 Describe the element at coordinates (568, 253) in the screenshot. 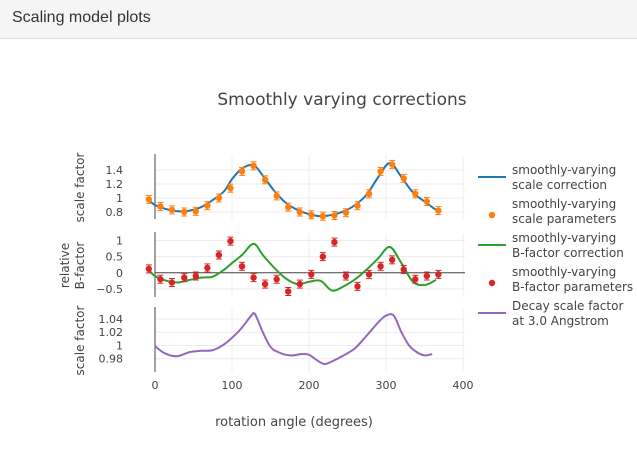

I see `legend-label: B-factor correction` at that location.